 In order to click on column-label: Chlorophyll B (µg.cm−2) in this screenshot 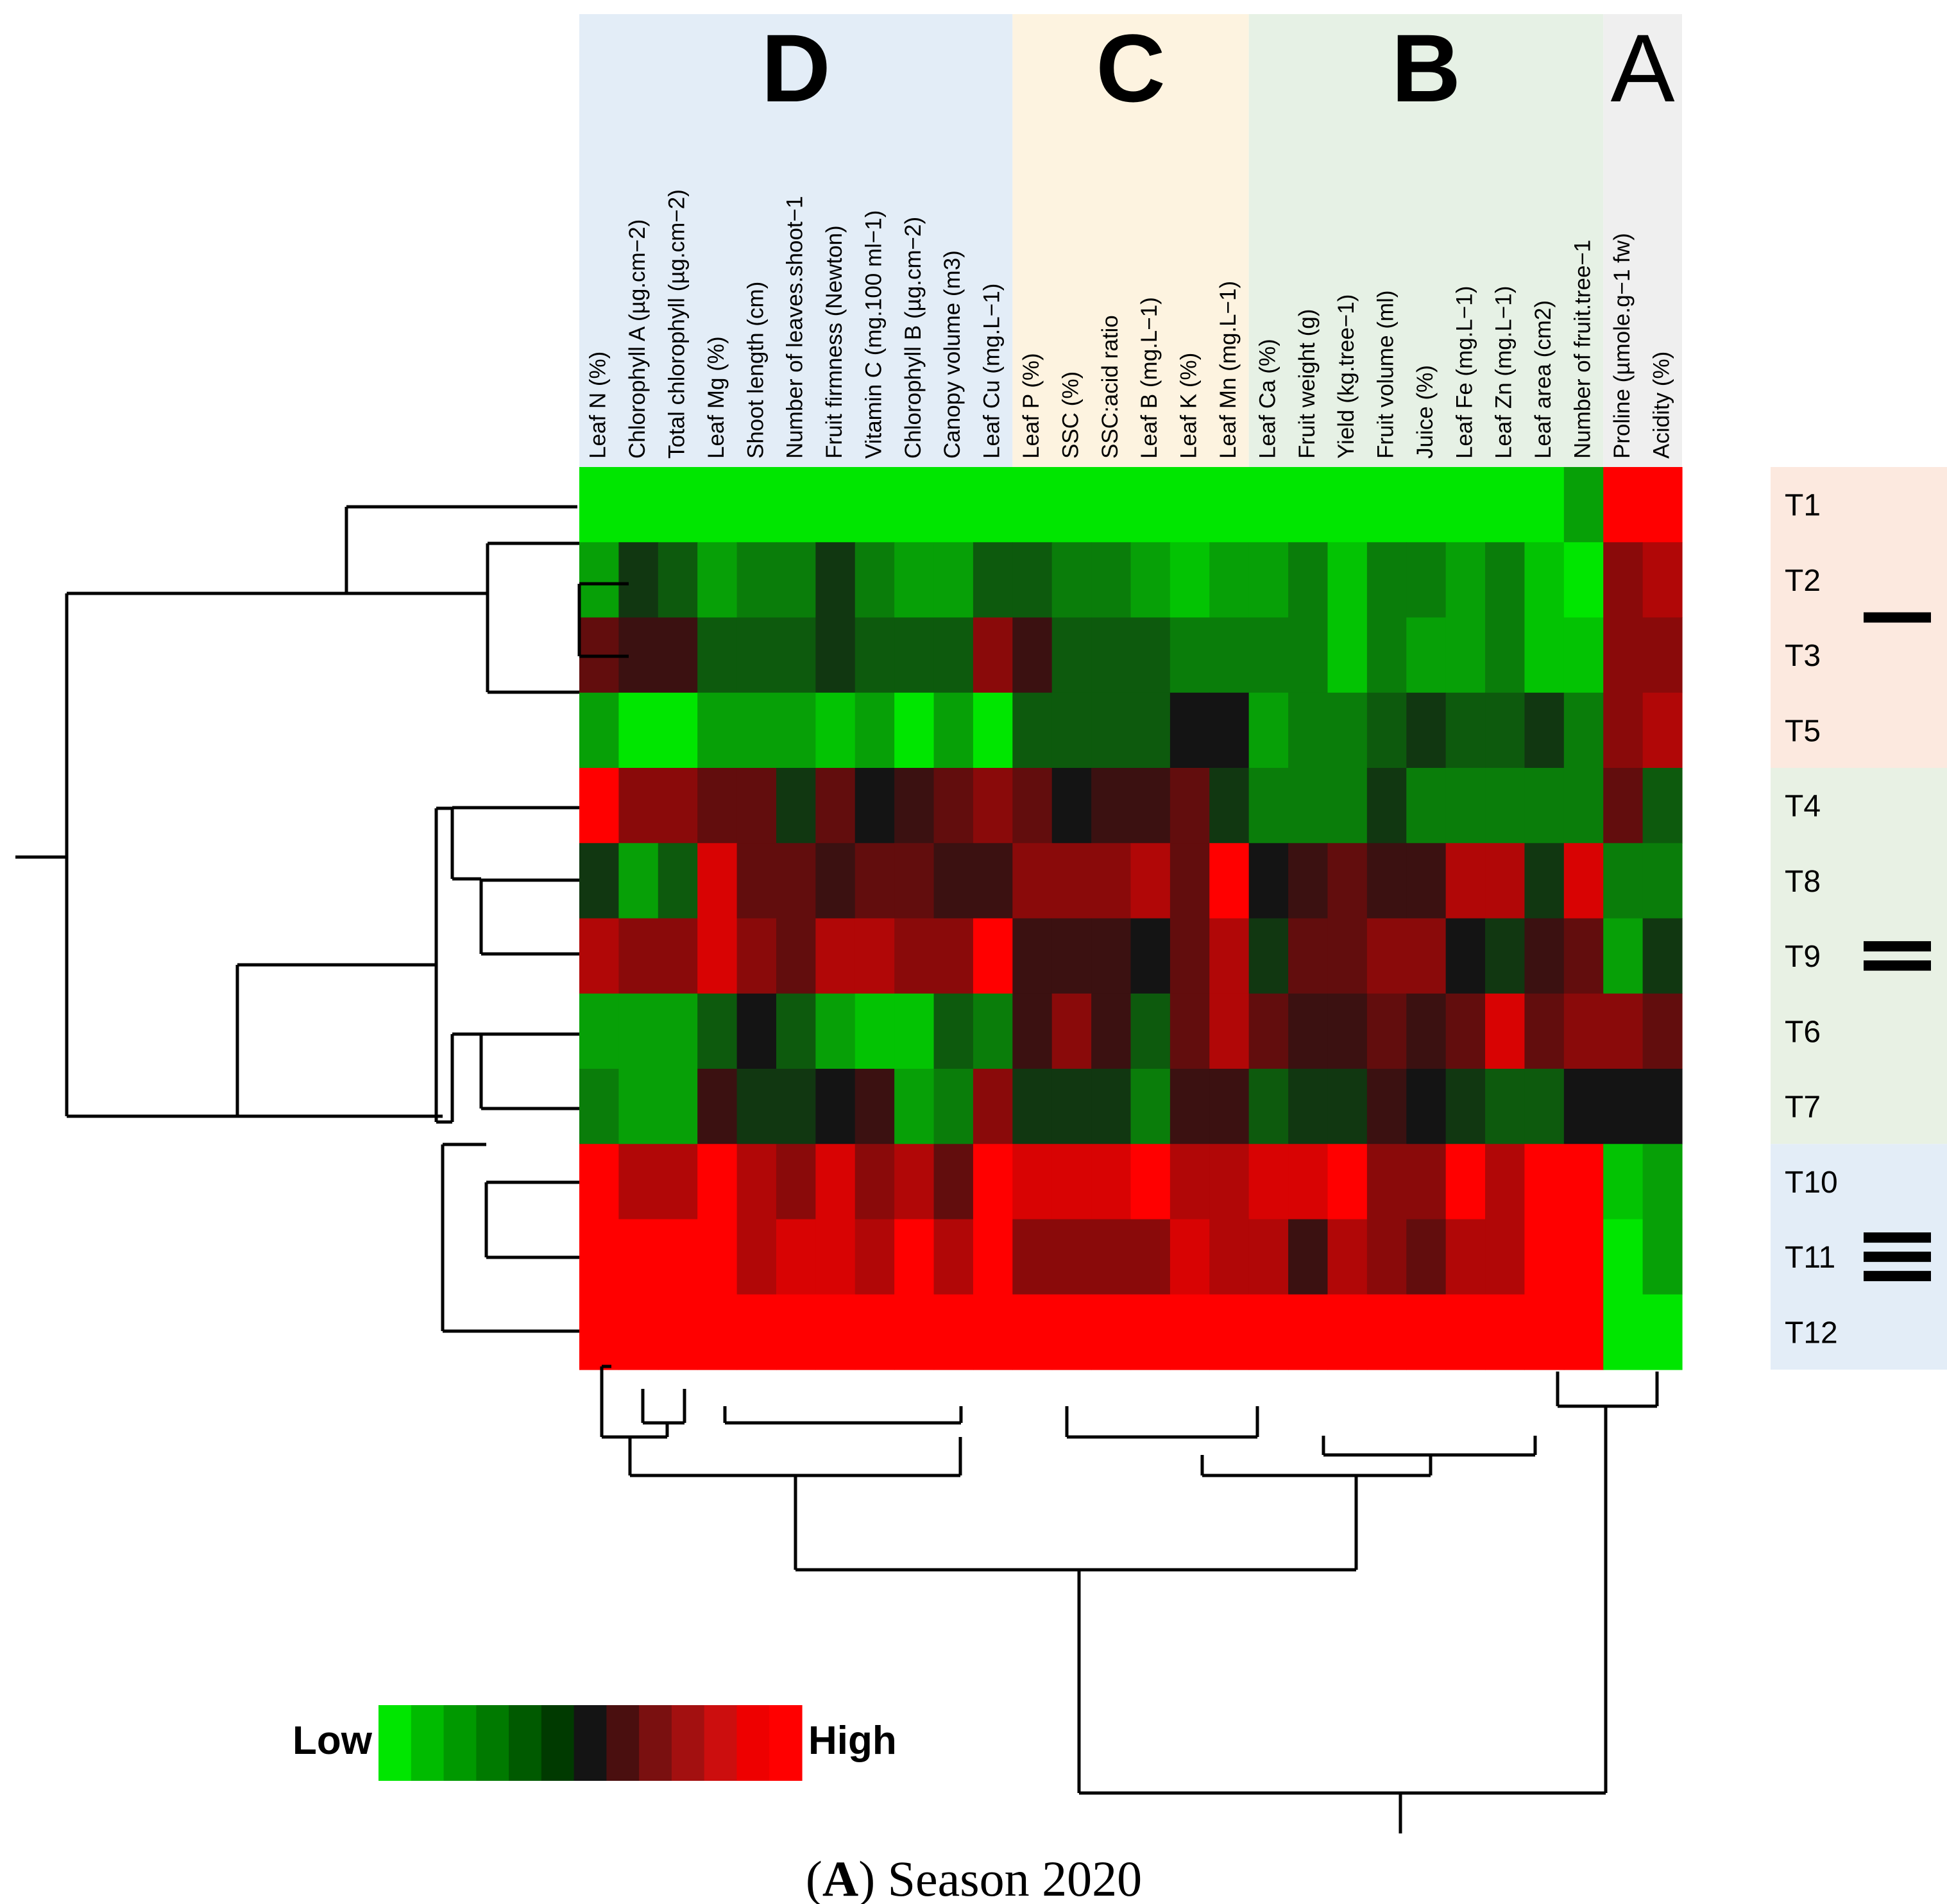, I will do `click(913, 338)`.